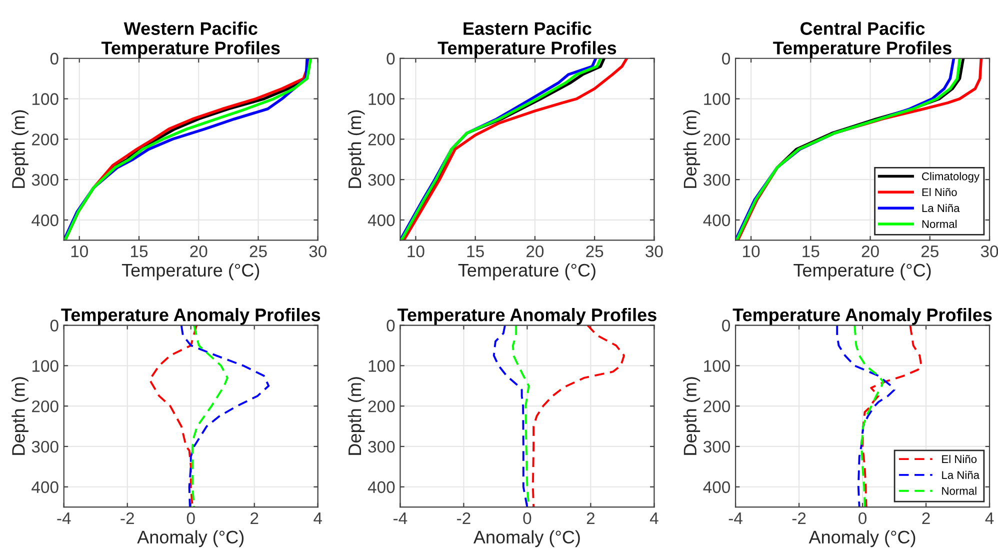 This screenshot has height=556, width=998. I want to click on chart-title: Eastern Pacific Temperature Profiles, so click(527, 40).